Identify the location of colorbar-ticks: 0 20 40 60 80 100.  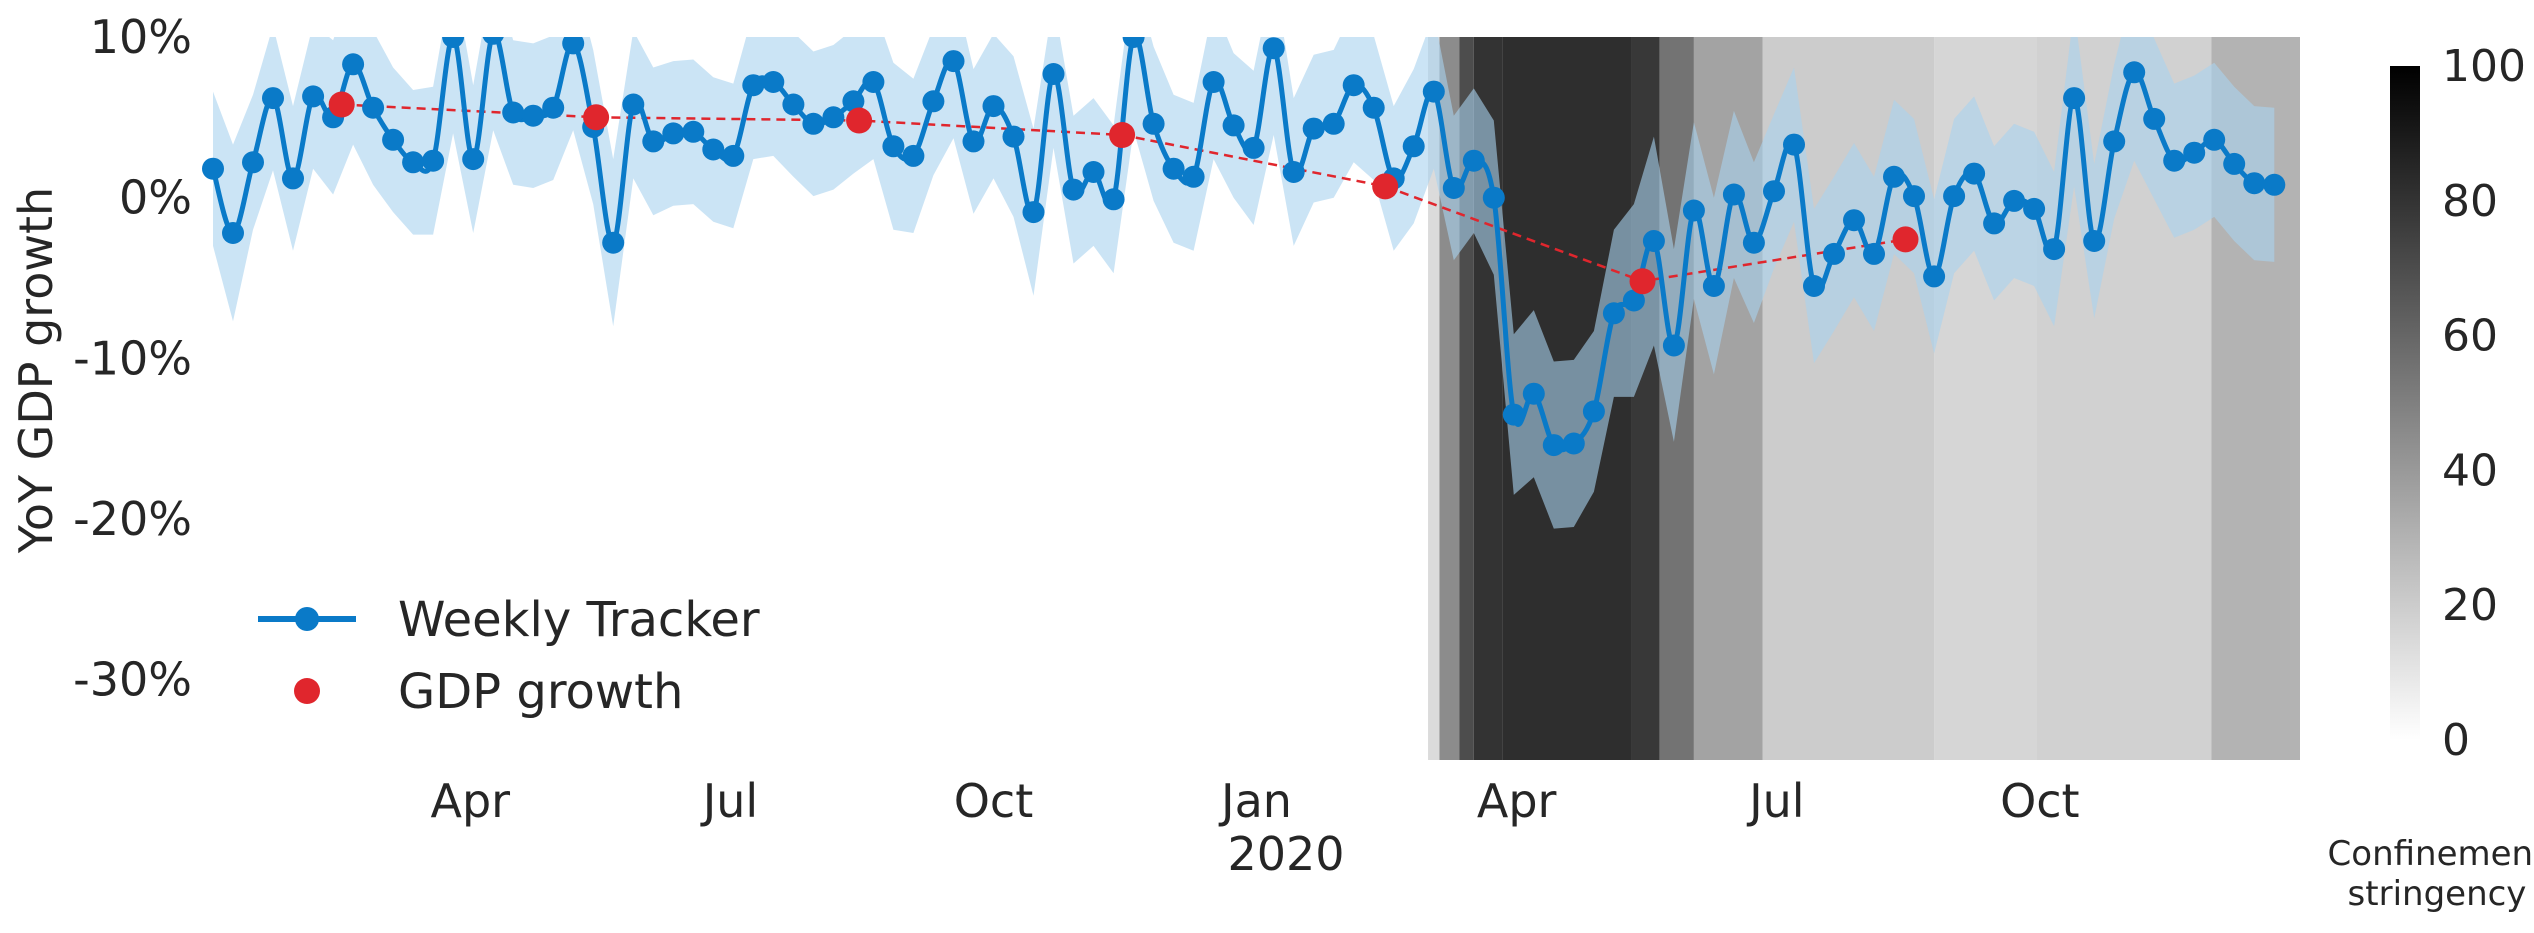
(2484, 403).